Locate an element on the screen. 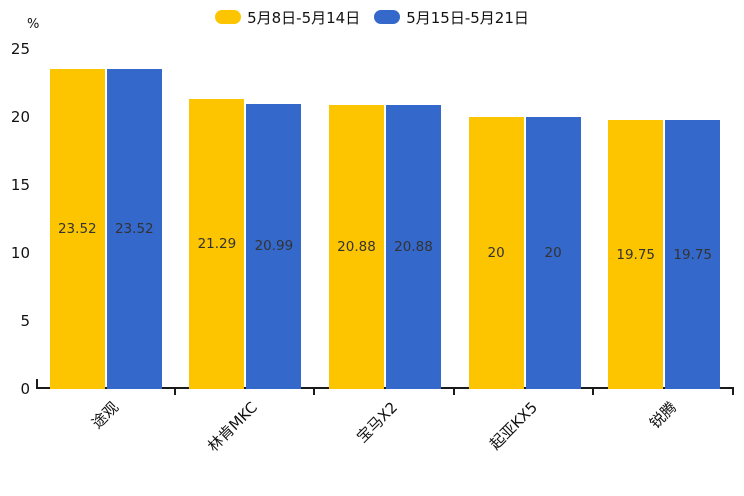 This screenshot has width=744, height=496. legend-item-week2: 5月15日-5月21日 is located at coordinates (451, 17).